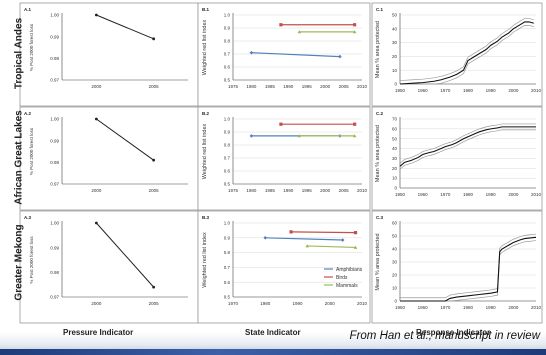 This screenshot has width=546, height=355. I want to click on y-tick-label: 0.6, so click(227, 282).